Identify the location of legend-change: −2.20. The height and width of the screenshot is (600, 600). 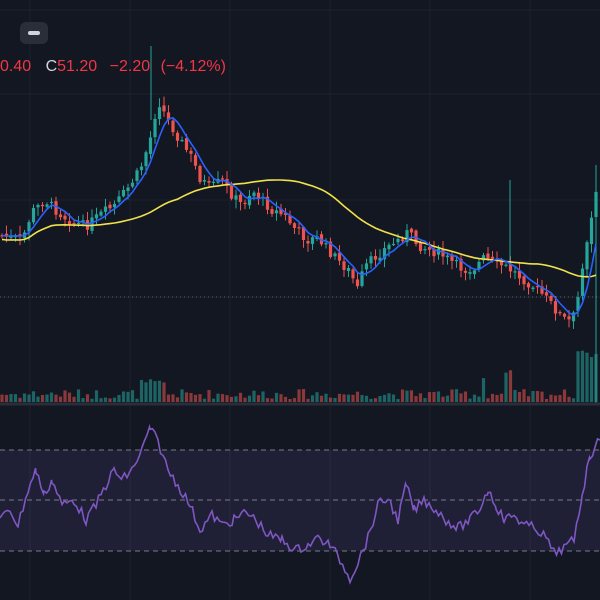
(130, 66).